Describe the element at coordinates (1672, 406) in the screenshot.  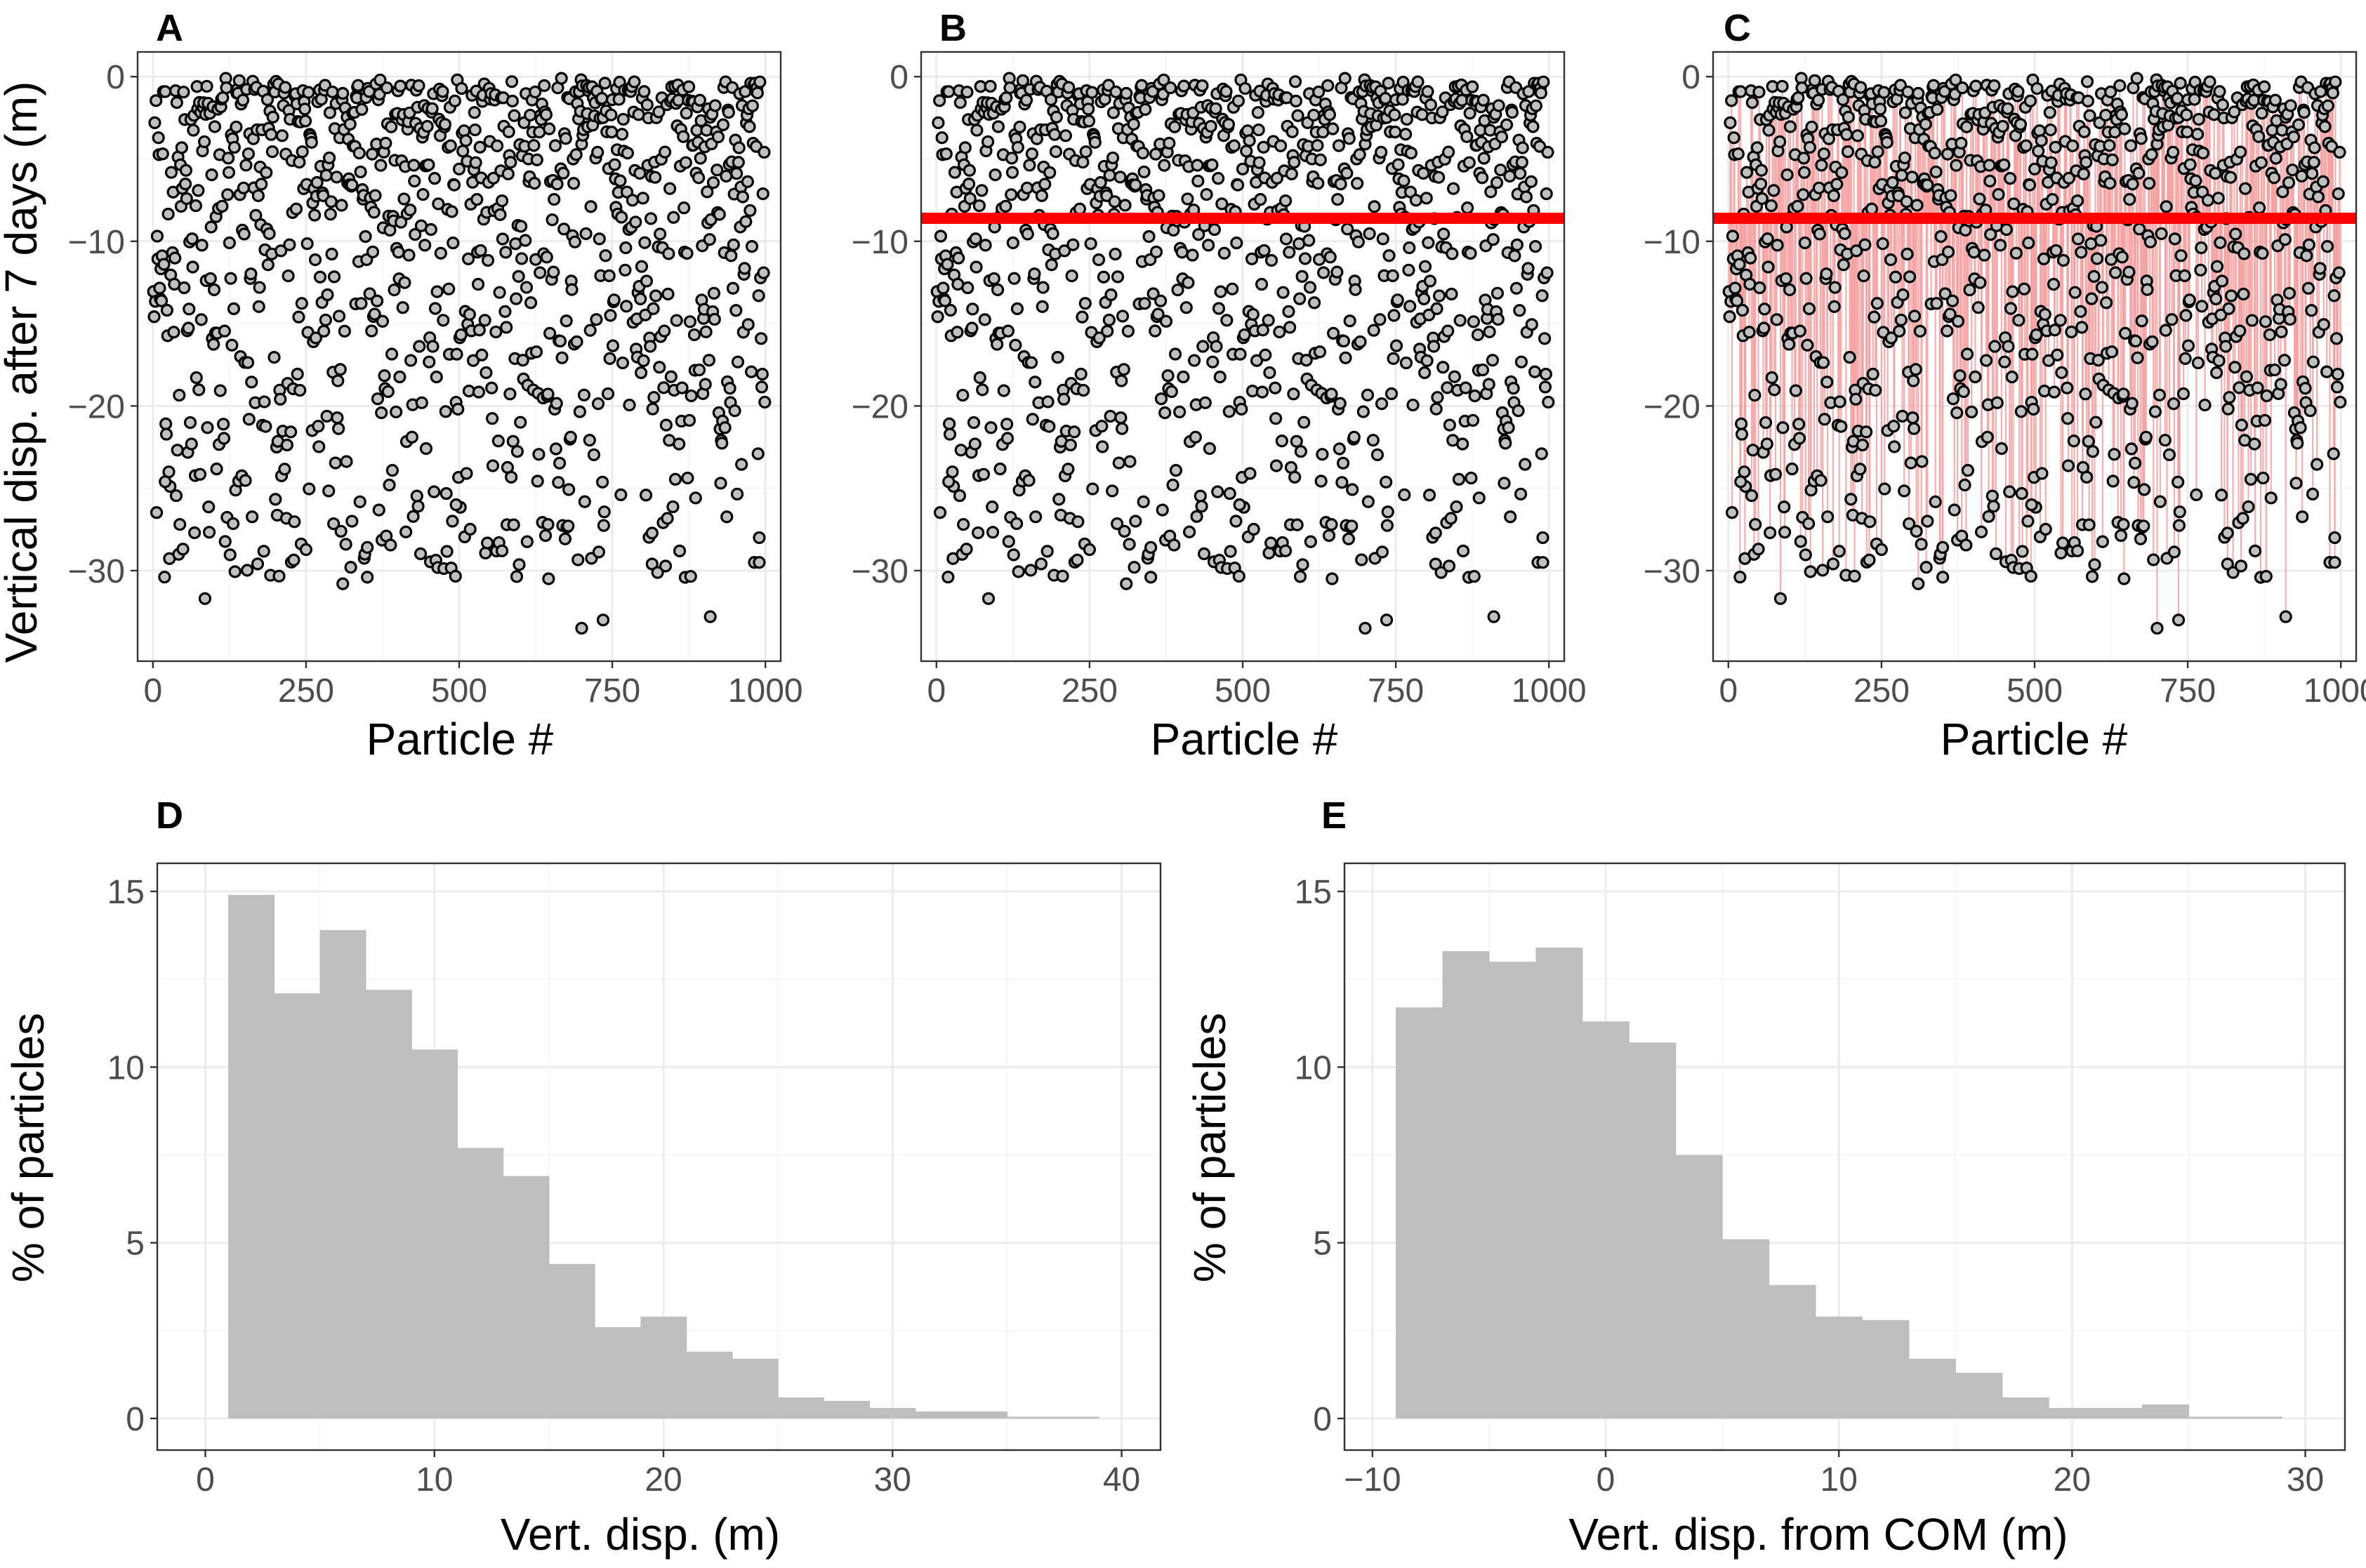
I see `panel-c-ytick-label: −20` at that location.